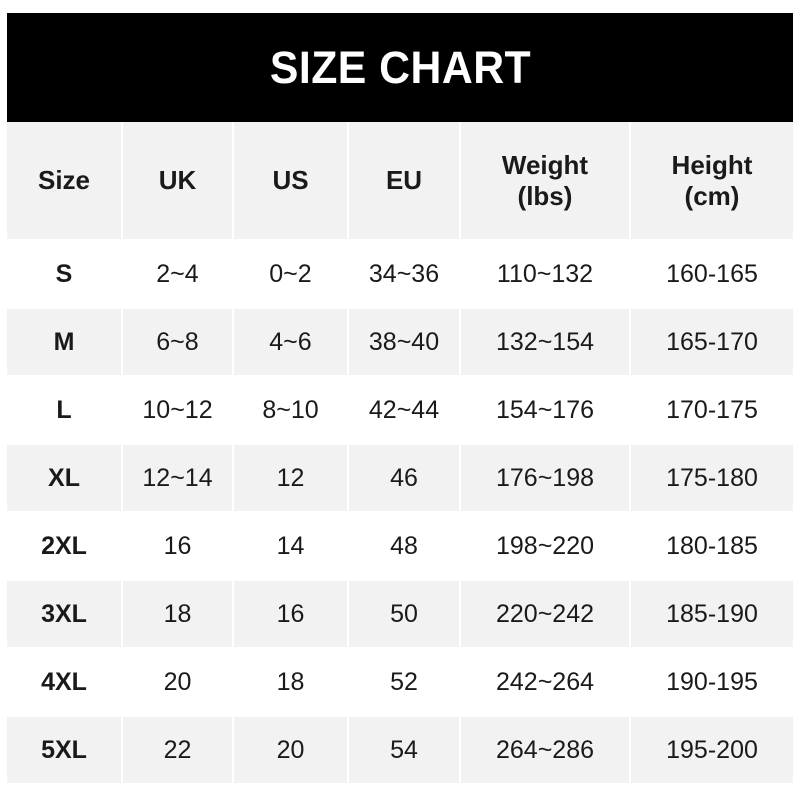 The width and height of the screenshot is (800, 800). I want to click on cell-size: 4XL, so click(65, 682).